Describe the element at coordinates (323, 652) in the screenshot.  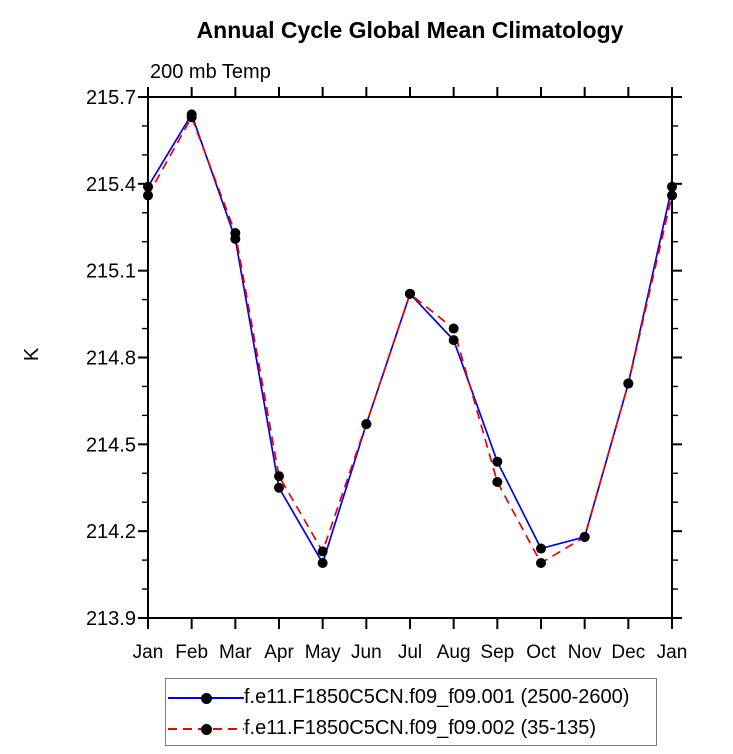
I see `month-label: May` at that location.